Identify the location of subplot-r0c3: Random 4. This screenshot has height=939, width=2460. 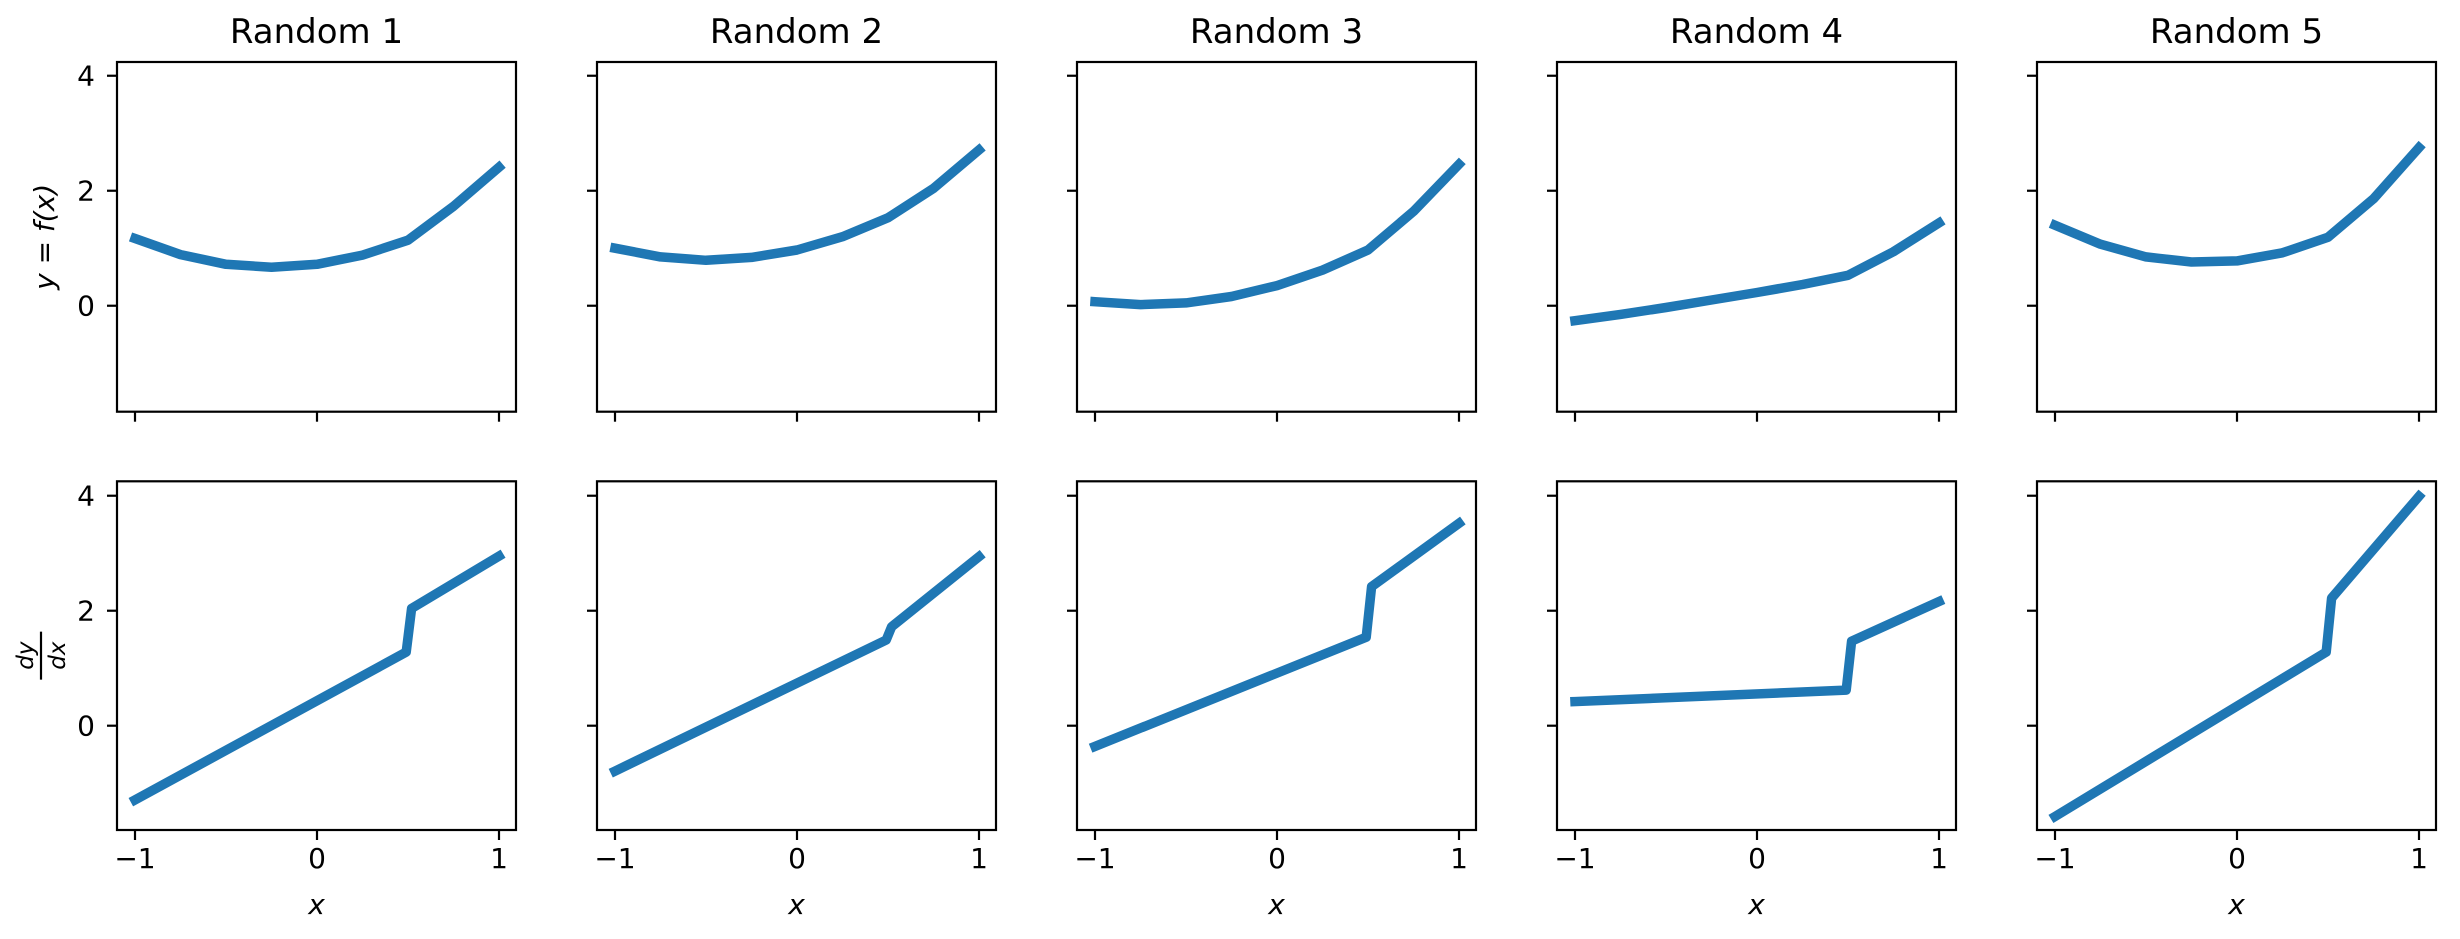
(1752, 217).